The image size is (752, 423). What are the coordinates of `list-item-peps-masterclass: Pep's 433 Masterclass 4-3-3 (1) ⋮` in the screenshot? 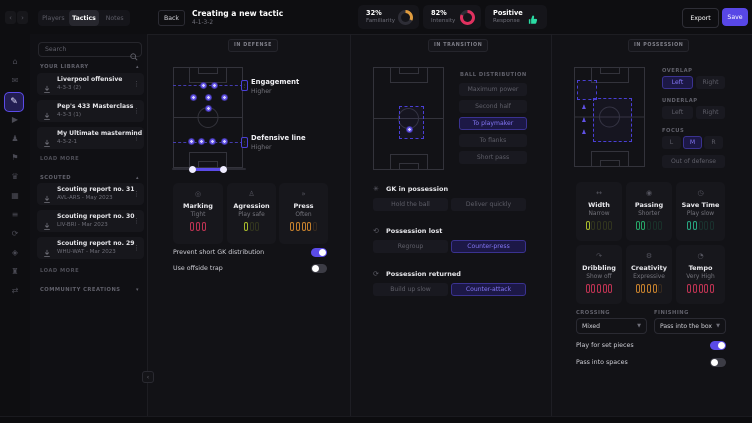 It's located at (90, 111).